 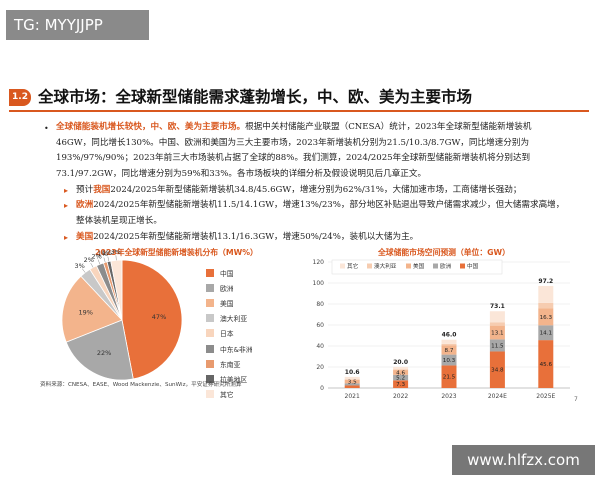 What do you see at coordinates (319, 283) in the screenshot?
I see `y-tick-label: 100` at bounding box center [319, 283].